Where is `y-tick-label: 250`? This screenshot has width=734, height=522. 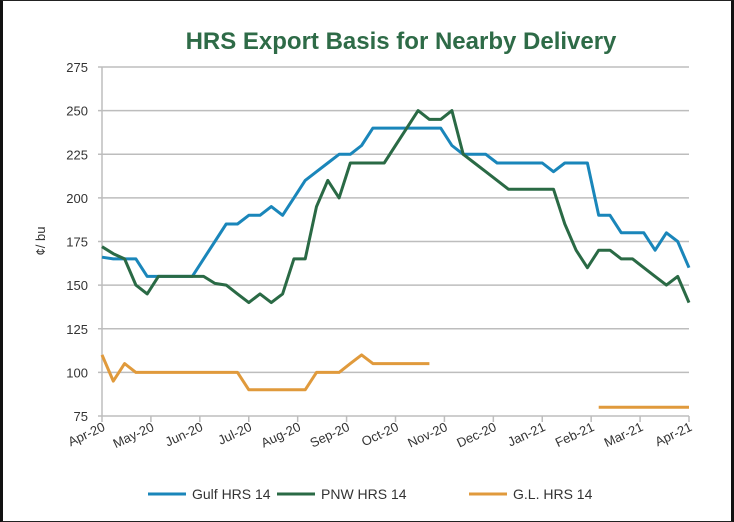 y-tick-label: 250 is located at coordinates (77, 111).